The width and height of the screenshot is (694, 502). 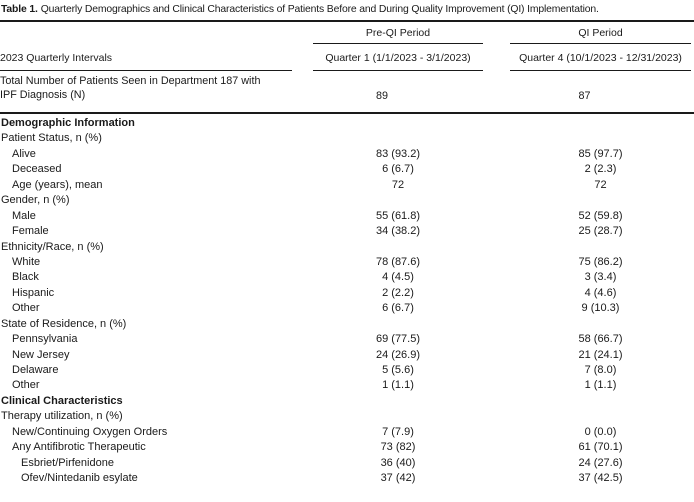 What do you see at coordinates (35, 200) in the screenshot?
I see `row-label: Gender, n (%)` at bounding box center [35, 200].